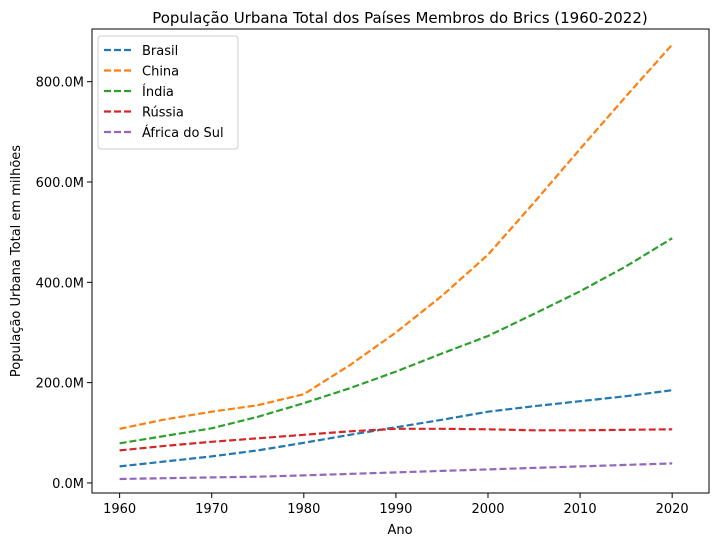  I want to click on legend-label: Brasil, so click(160, 51).